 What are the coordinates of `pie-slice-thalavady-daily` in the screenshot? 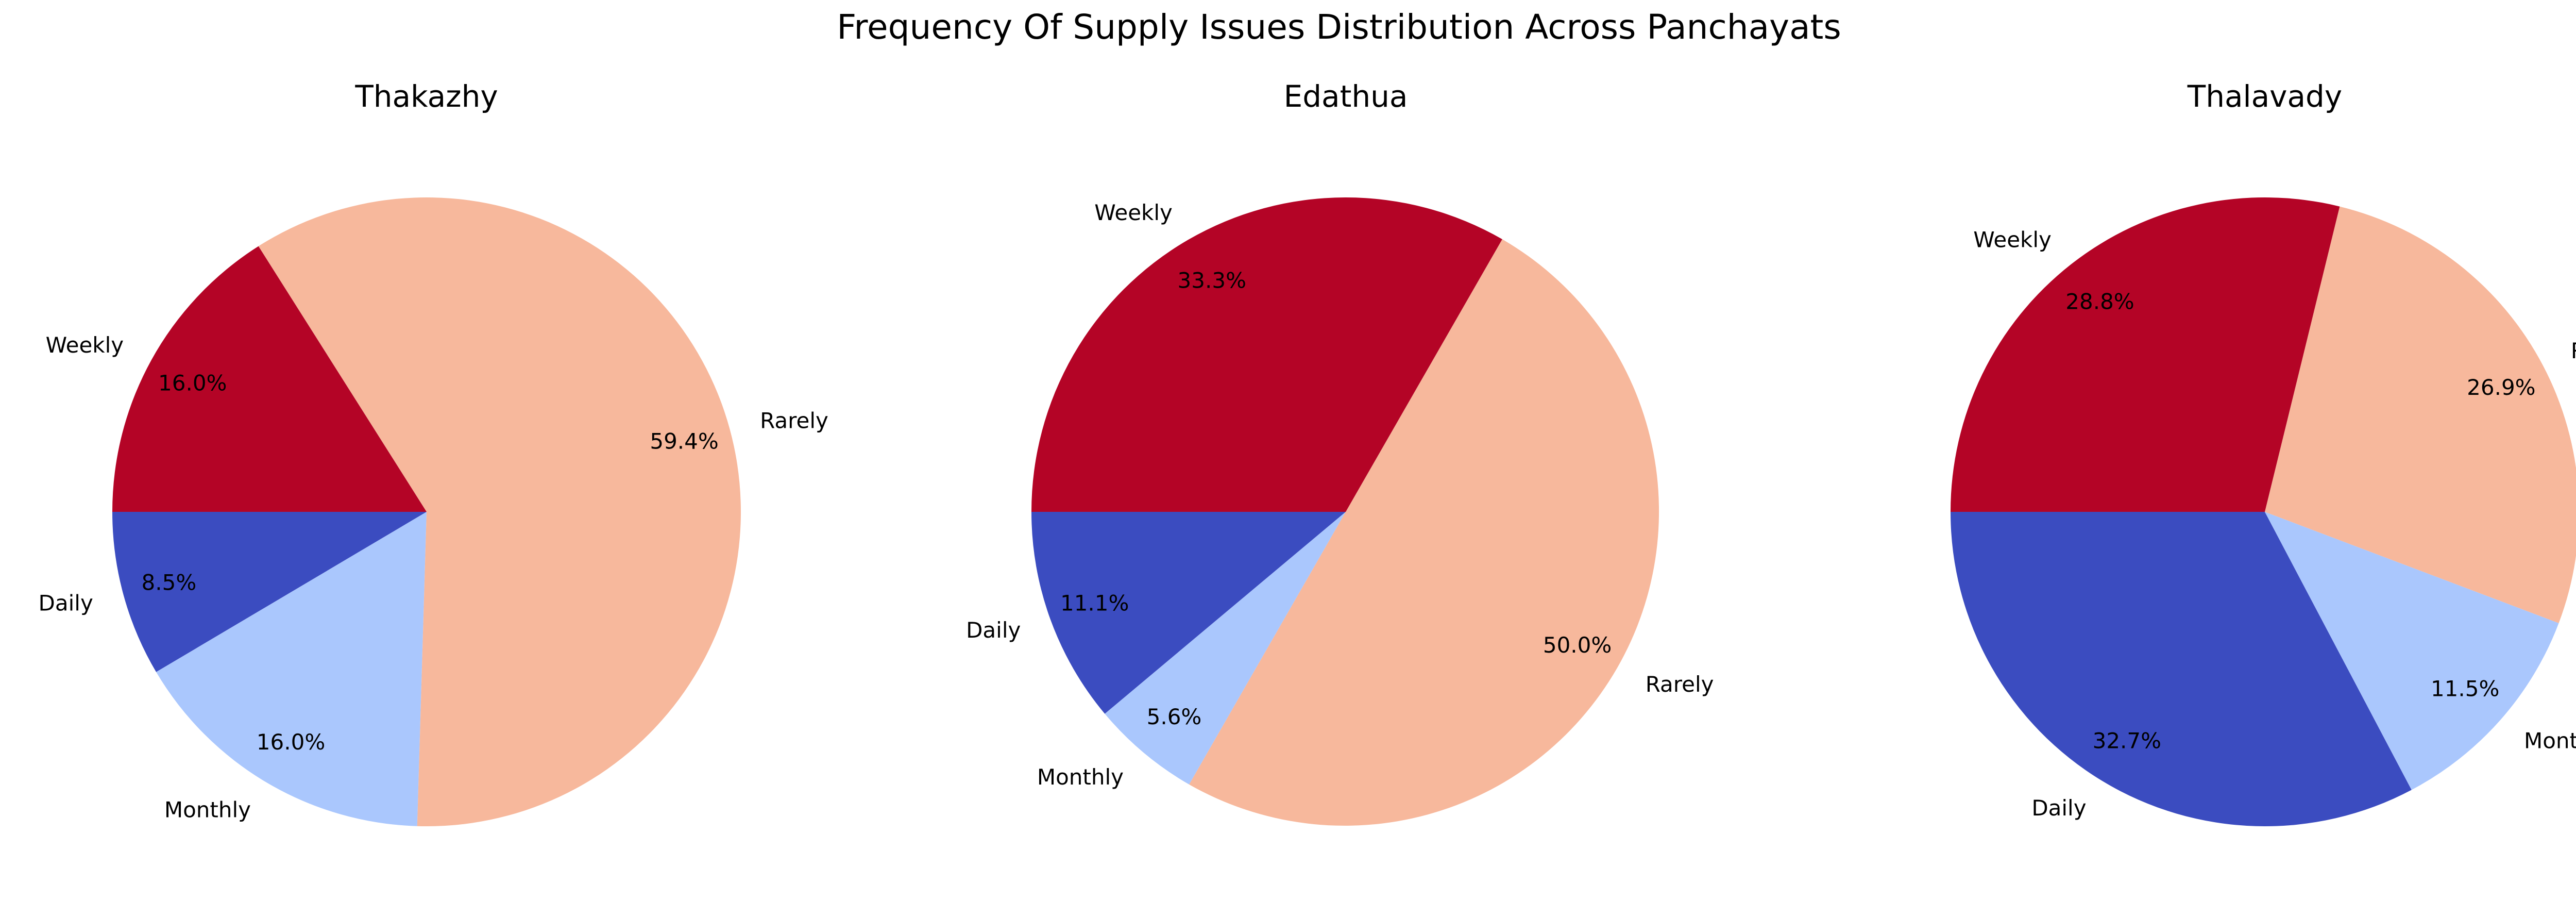 It's located at (2181, 669).